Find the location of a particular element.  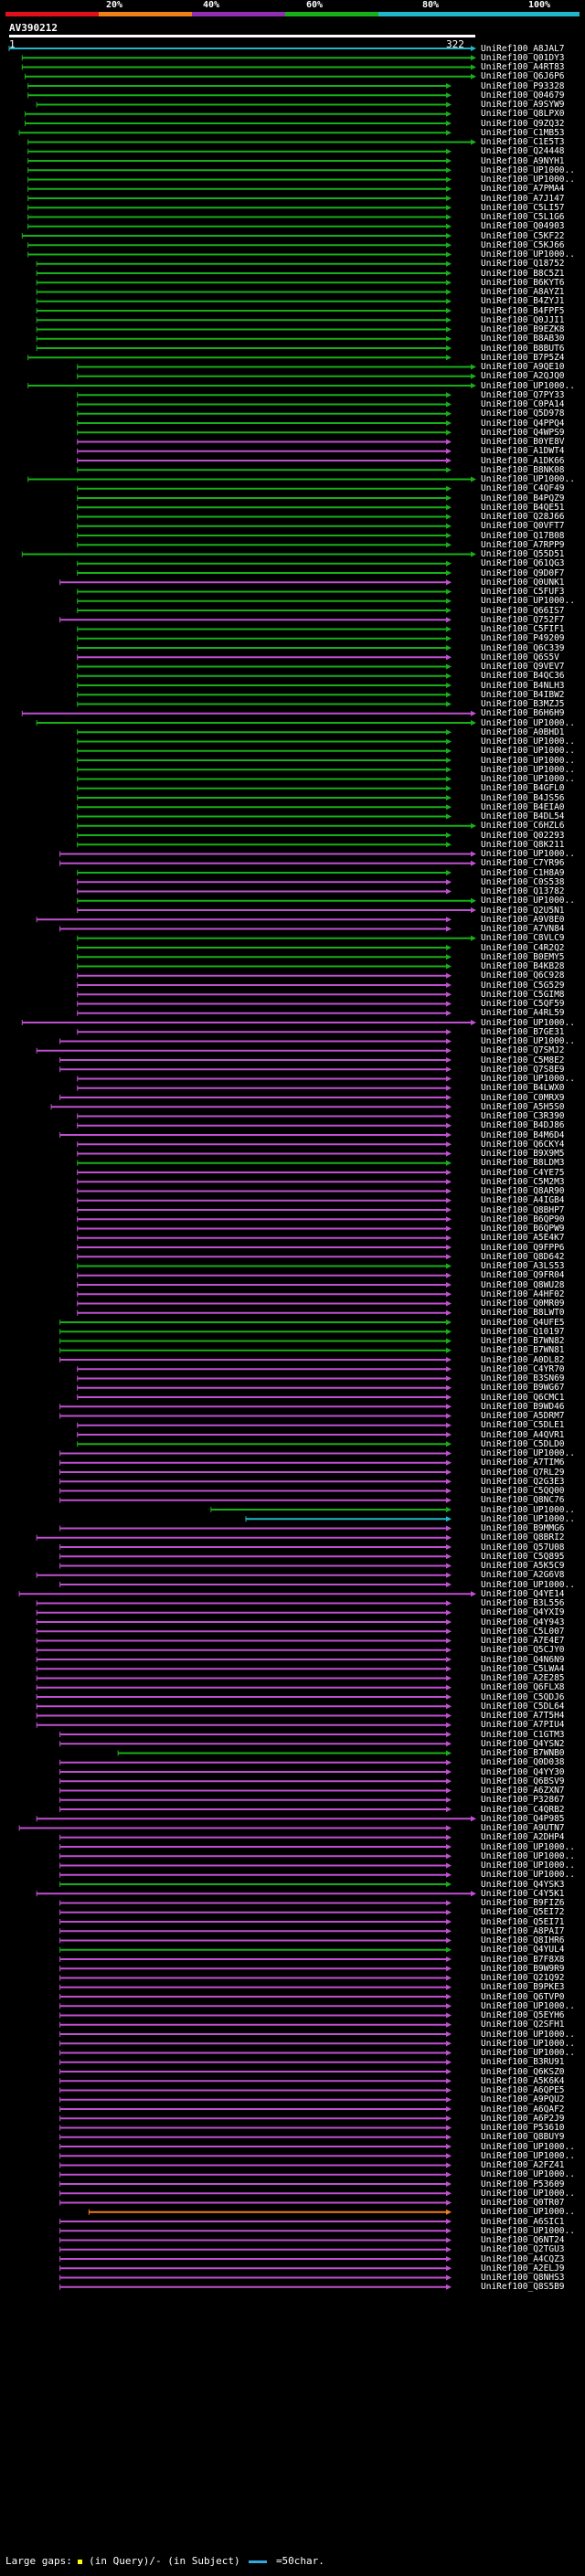

hit-link: UniRef100_C5KJ66 is located at coordinates (523, 244).